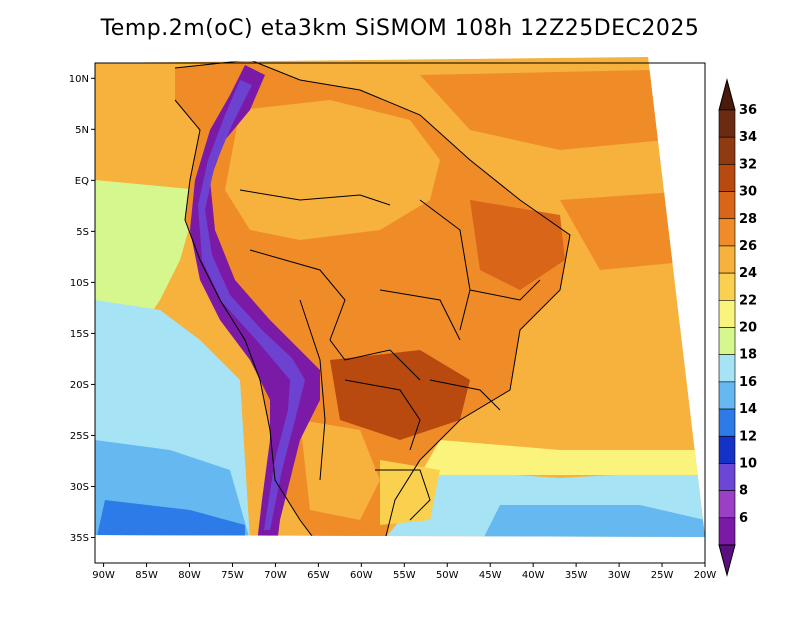 The height and width of the screenshot is (618, 800). What do you see at coordinates (82, 232) in the screenshot?
I see `lat-tick-label: 5S` at bounding box center [82, 232].